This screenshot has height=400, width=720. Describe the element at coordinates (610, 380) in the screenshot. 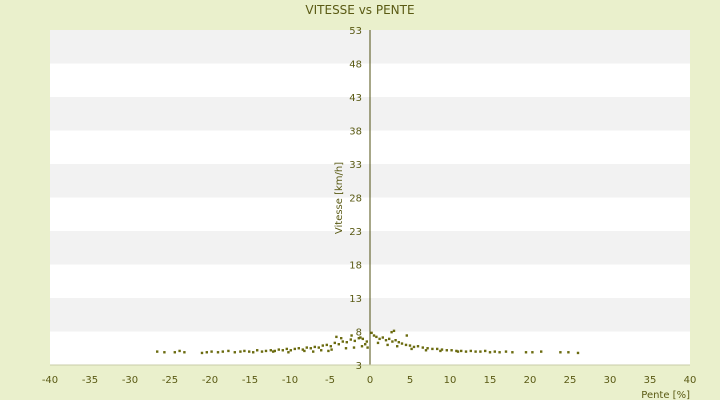

I see `x-tick-label: 30` at that location.